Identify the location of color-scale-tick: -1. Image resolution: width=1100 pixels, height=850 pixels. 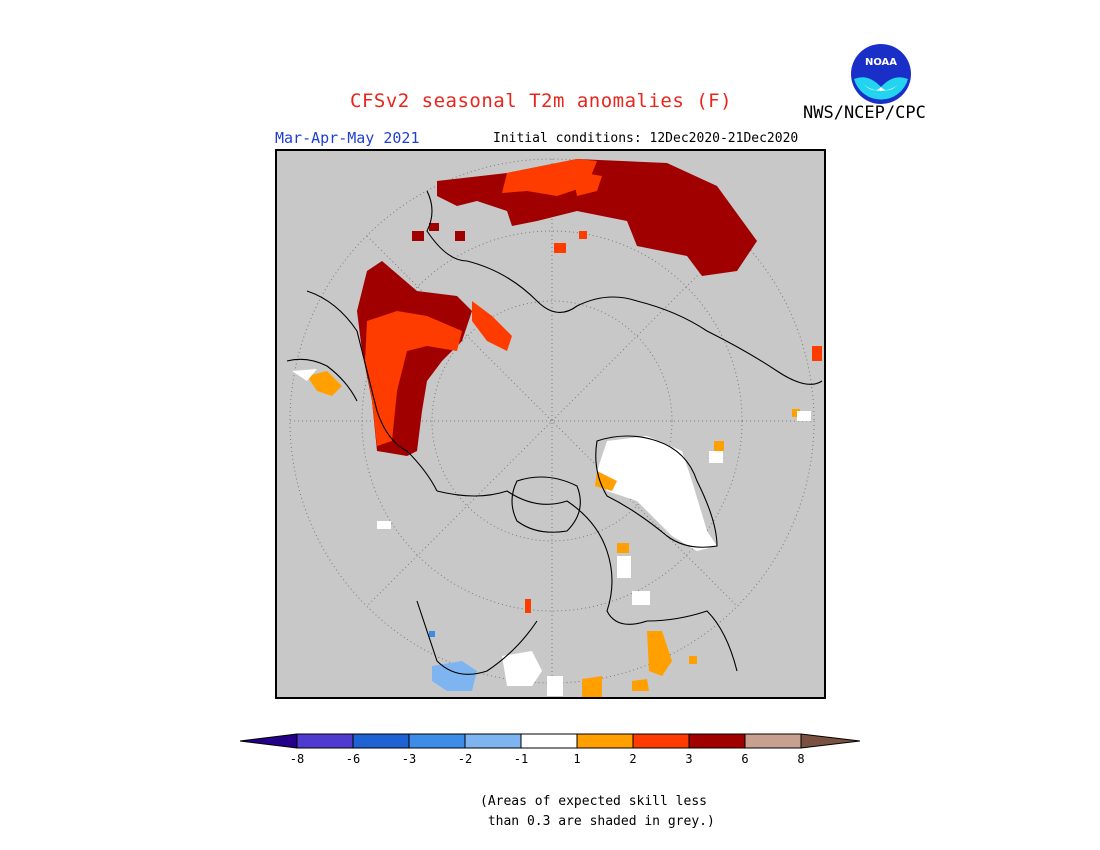
(521, 759).